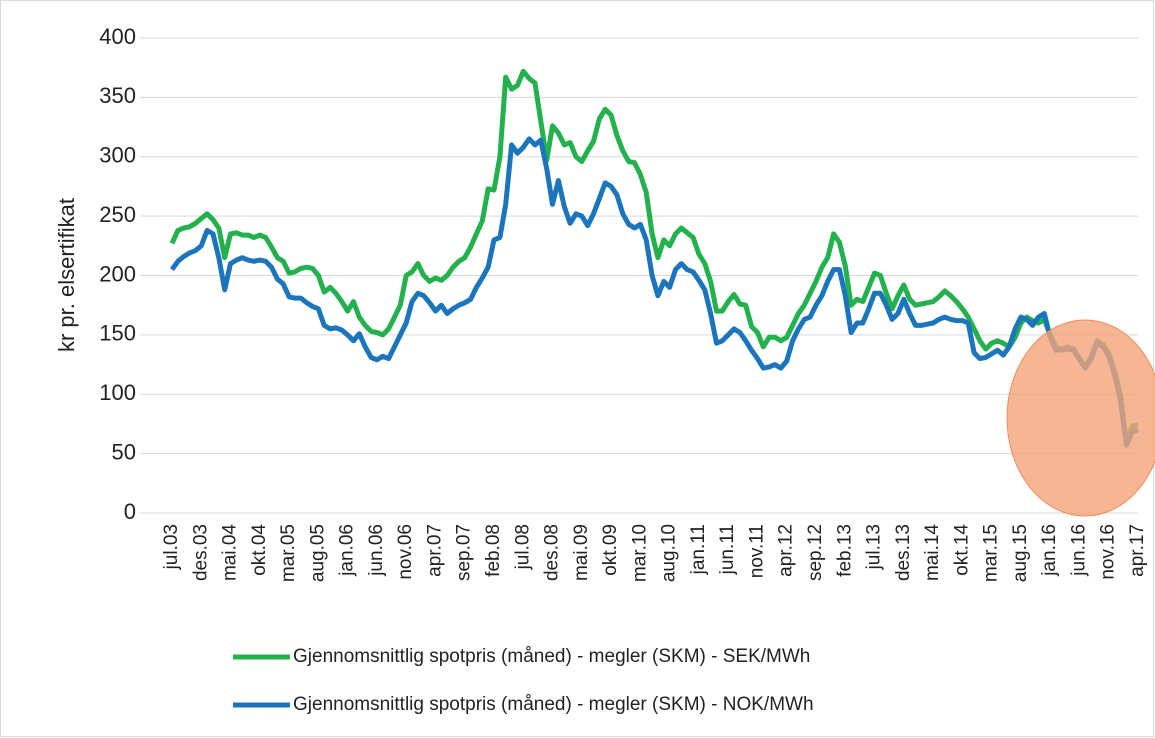  What do you see at coordinates (1020, 553) in the screenshot?
I see `x-tick-label: aug.15` at bounding box center [1020, 553].